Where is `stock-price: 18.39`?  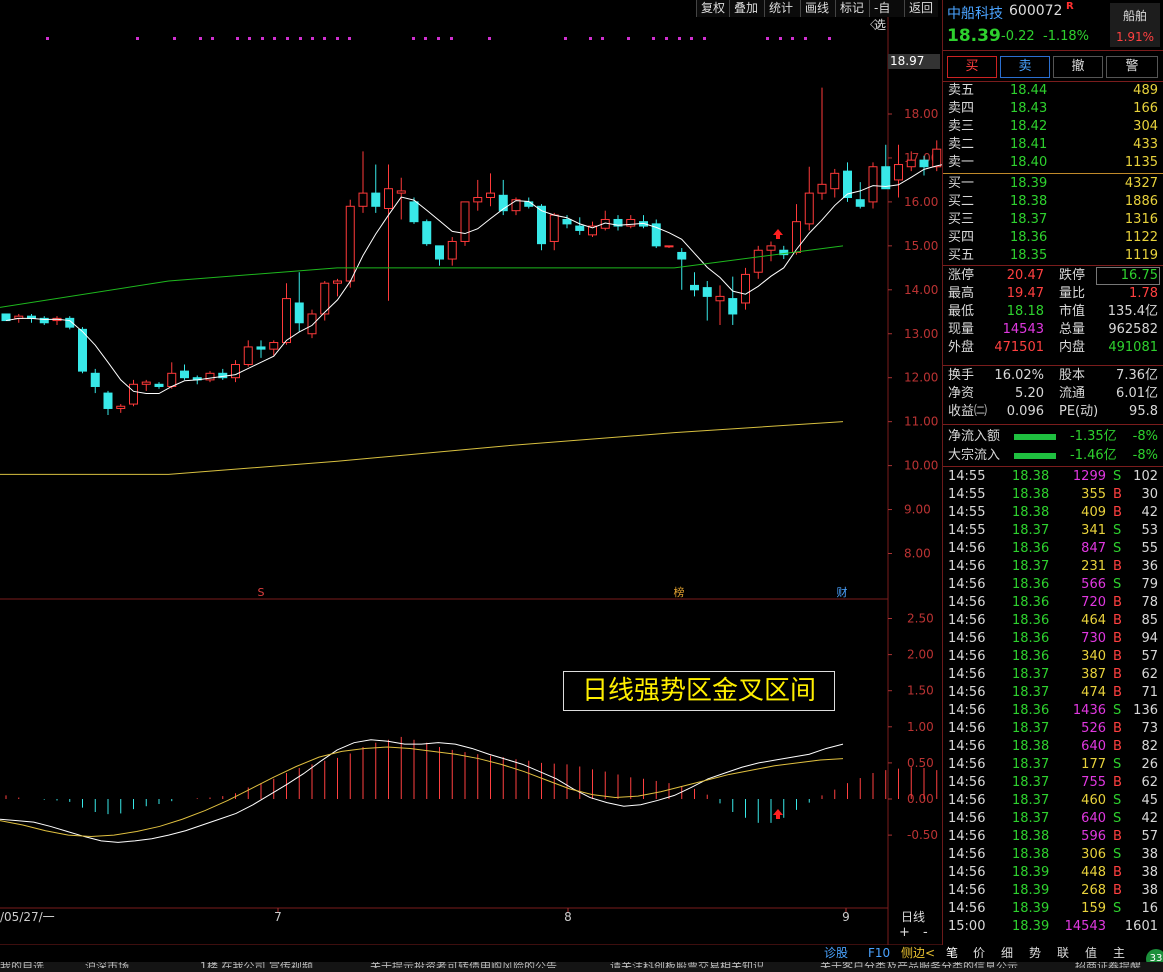
stock-price: 18.39 is located at coordinates (974, 36).